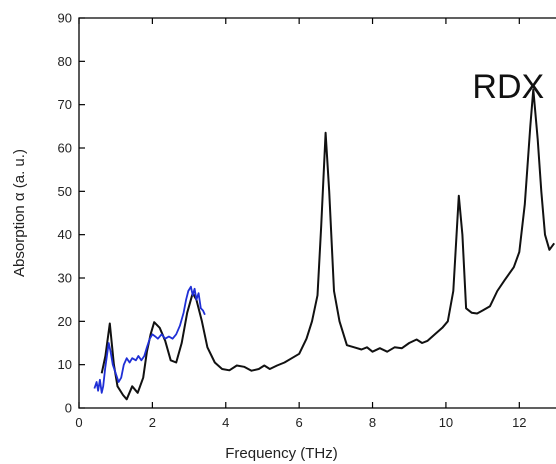 This screenshot has width=556, height=464. What do you see at coordinates (65, 278) in the screenshot?
I see `y-tick-label: 30` at bounding box center [65, 278].